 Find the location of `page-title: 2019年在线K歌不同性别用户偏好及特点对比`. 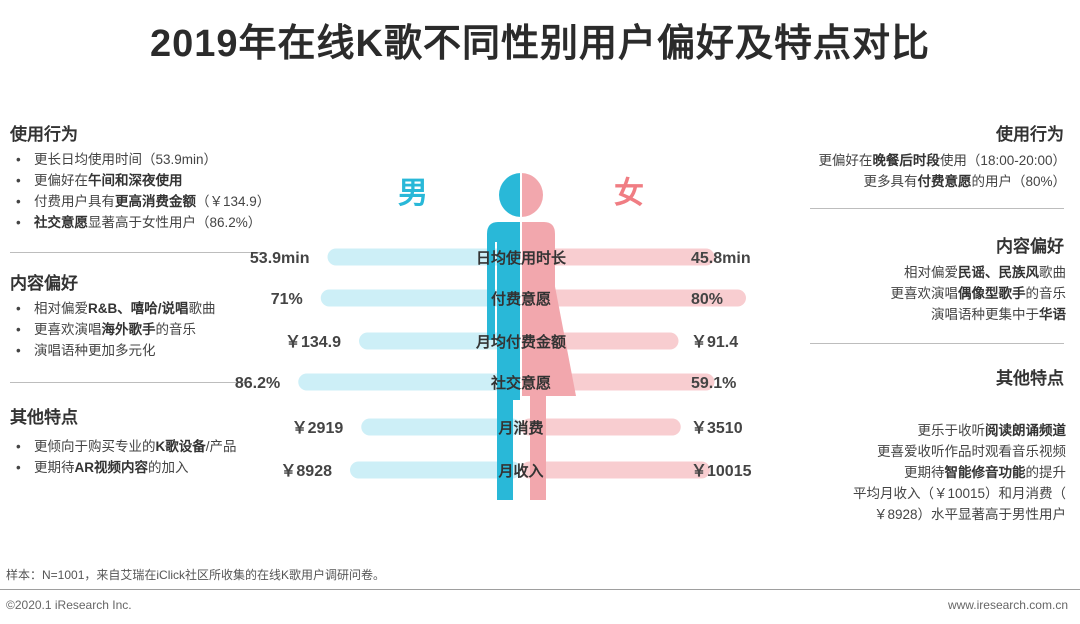

page-title: 2019年在线K歌不同性别用户偏好及特点对比 is located at coordinates (540, 44).